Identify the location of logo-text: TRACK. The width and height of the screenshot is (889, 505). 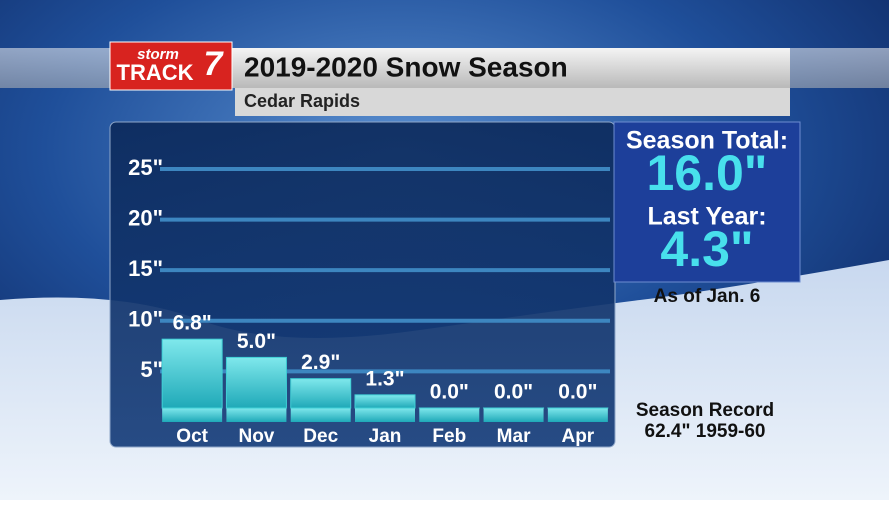
(155, 72).